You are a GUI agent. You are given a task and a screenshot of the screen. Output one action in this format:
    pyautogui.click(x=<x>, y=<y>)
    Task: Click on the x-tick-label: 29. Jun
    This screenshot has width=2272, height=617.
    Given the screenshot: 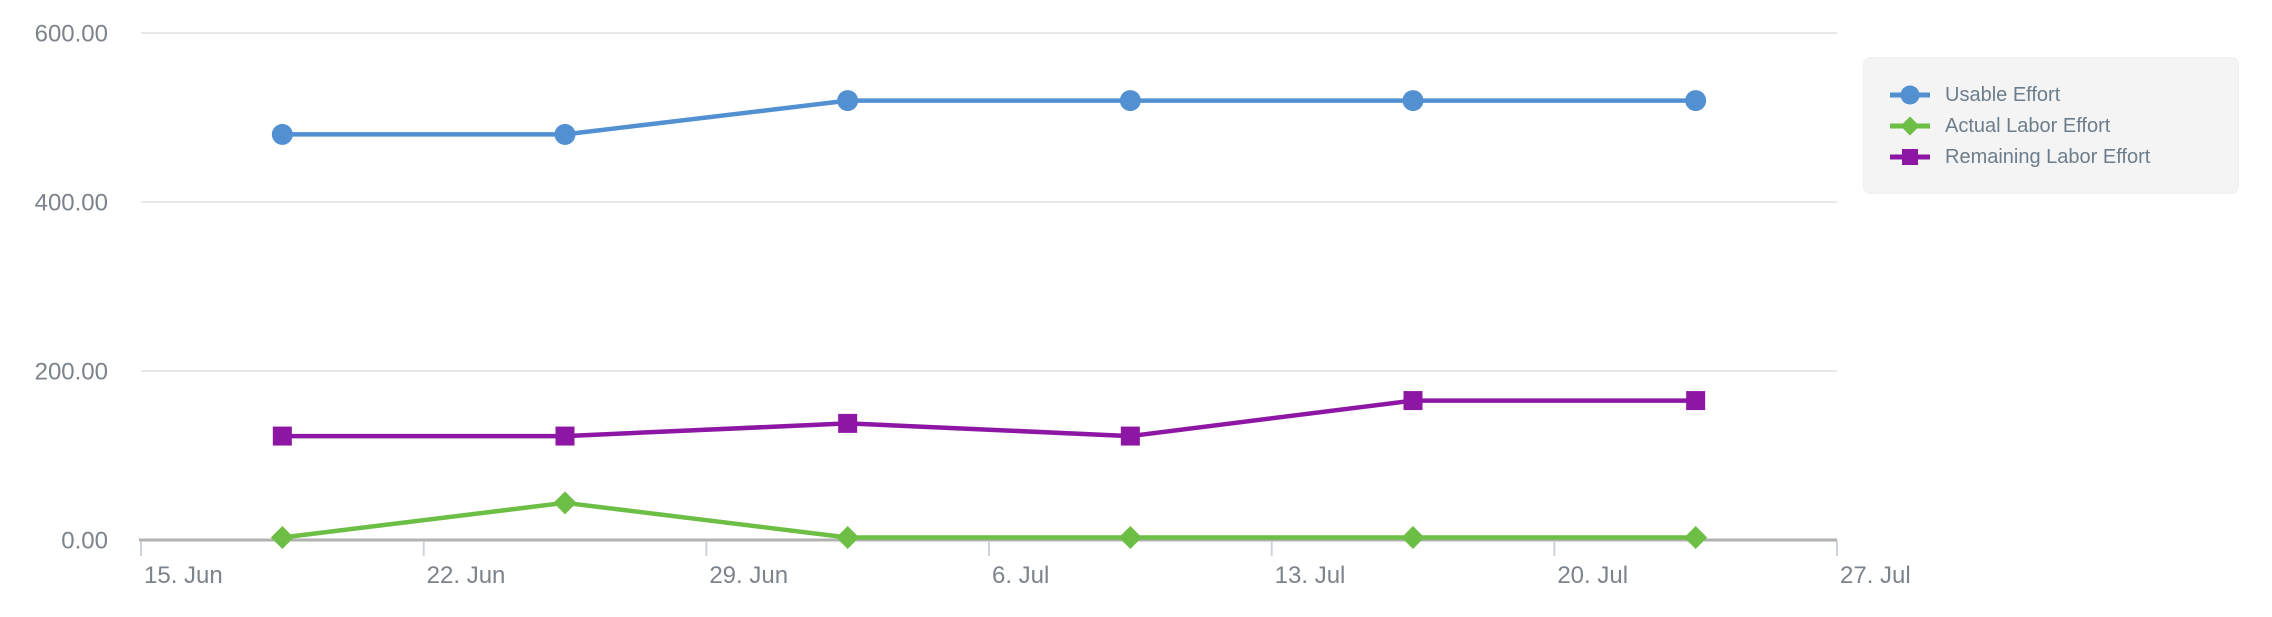 What is the action you would take?
    pyautogui.click(x=748, y=575)
    